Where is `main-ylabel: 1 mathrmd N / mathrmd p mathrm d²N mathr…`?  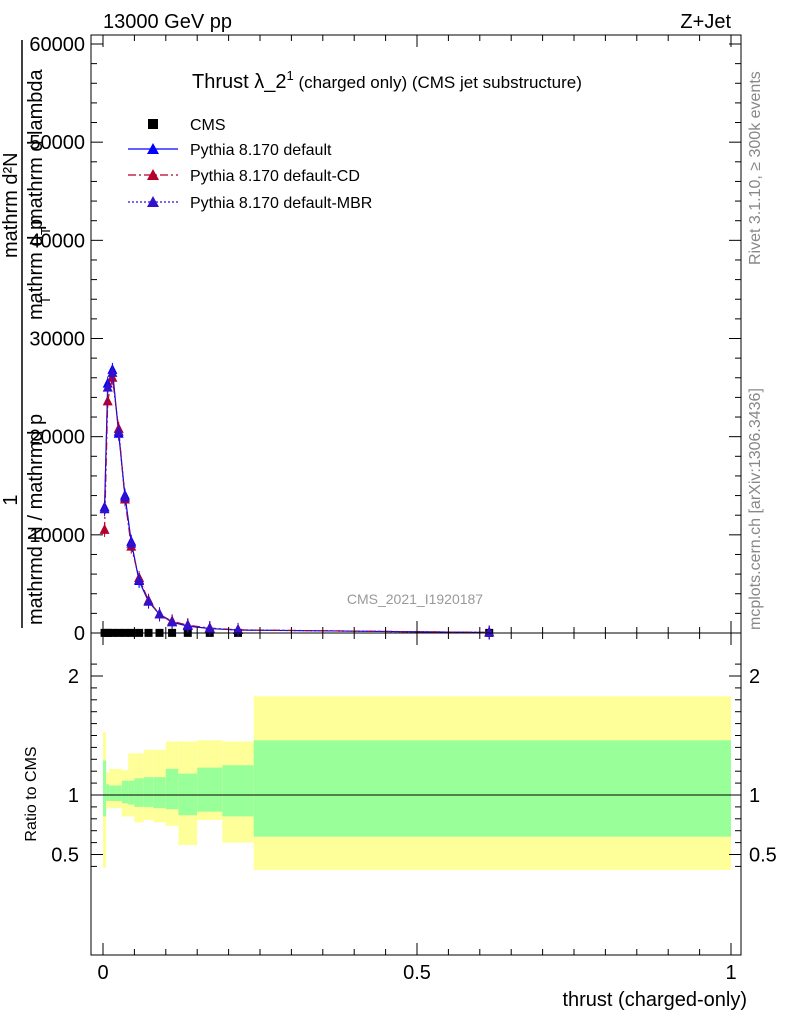 main-ylabel: 1 mathrmd N / mathrmd p mathrm d²N mathr… is located at coordinates (26, 334).